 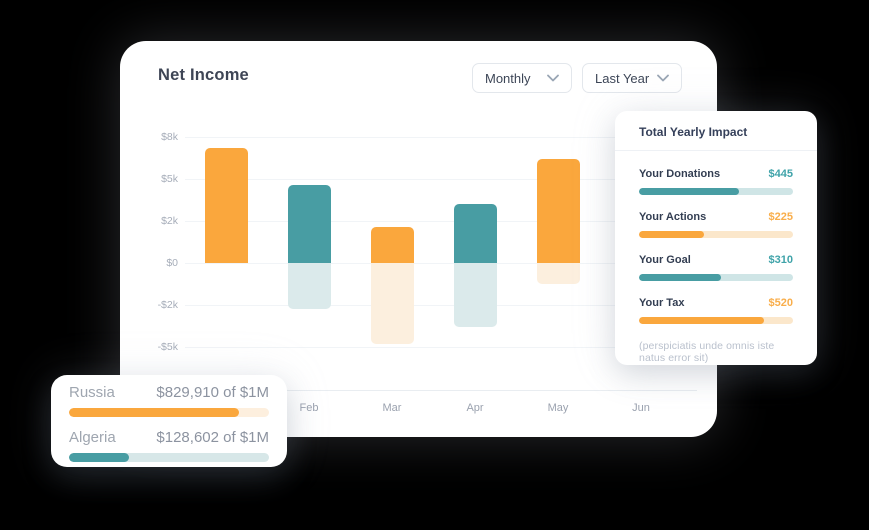 I want to click on impact-item-label: Your Tax, so click(x=662, y=303).